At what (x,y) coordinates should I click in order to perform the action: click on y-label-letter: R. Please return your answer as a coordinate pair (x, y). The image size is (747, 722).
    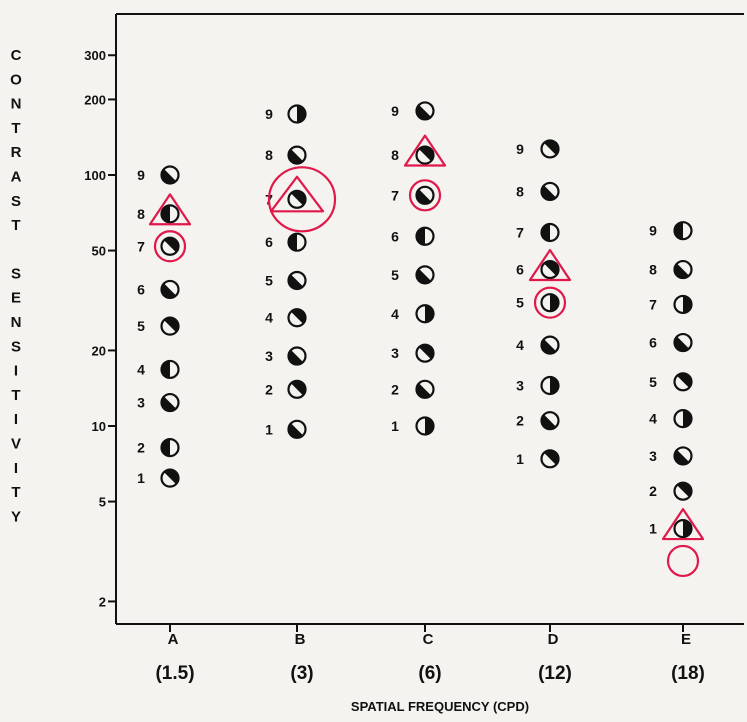
    Looking at the image, I should click on (16, 152).